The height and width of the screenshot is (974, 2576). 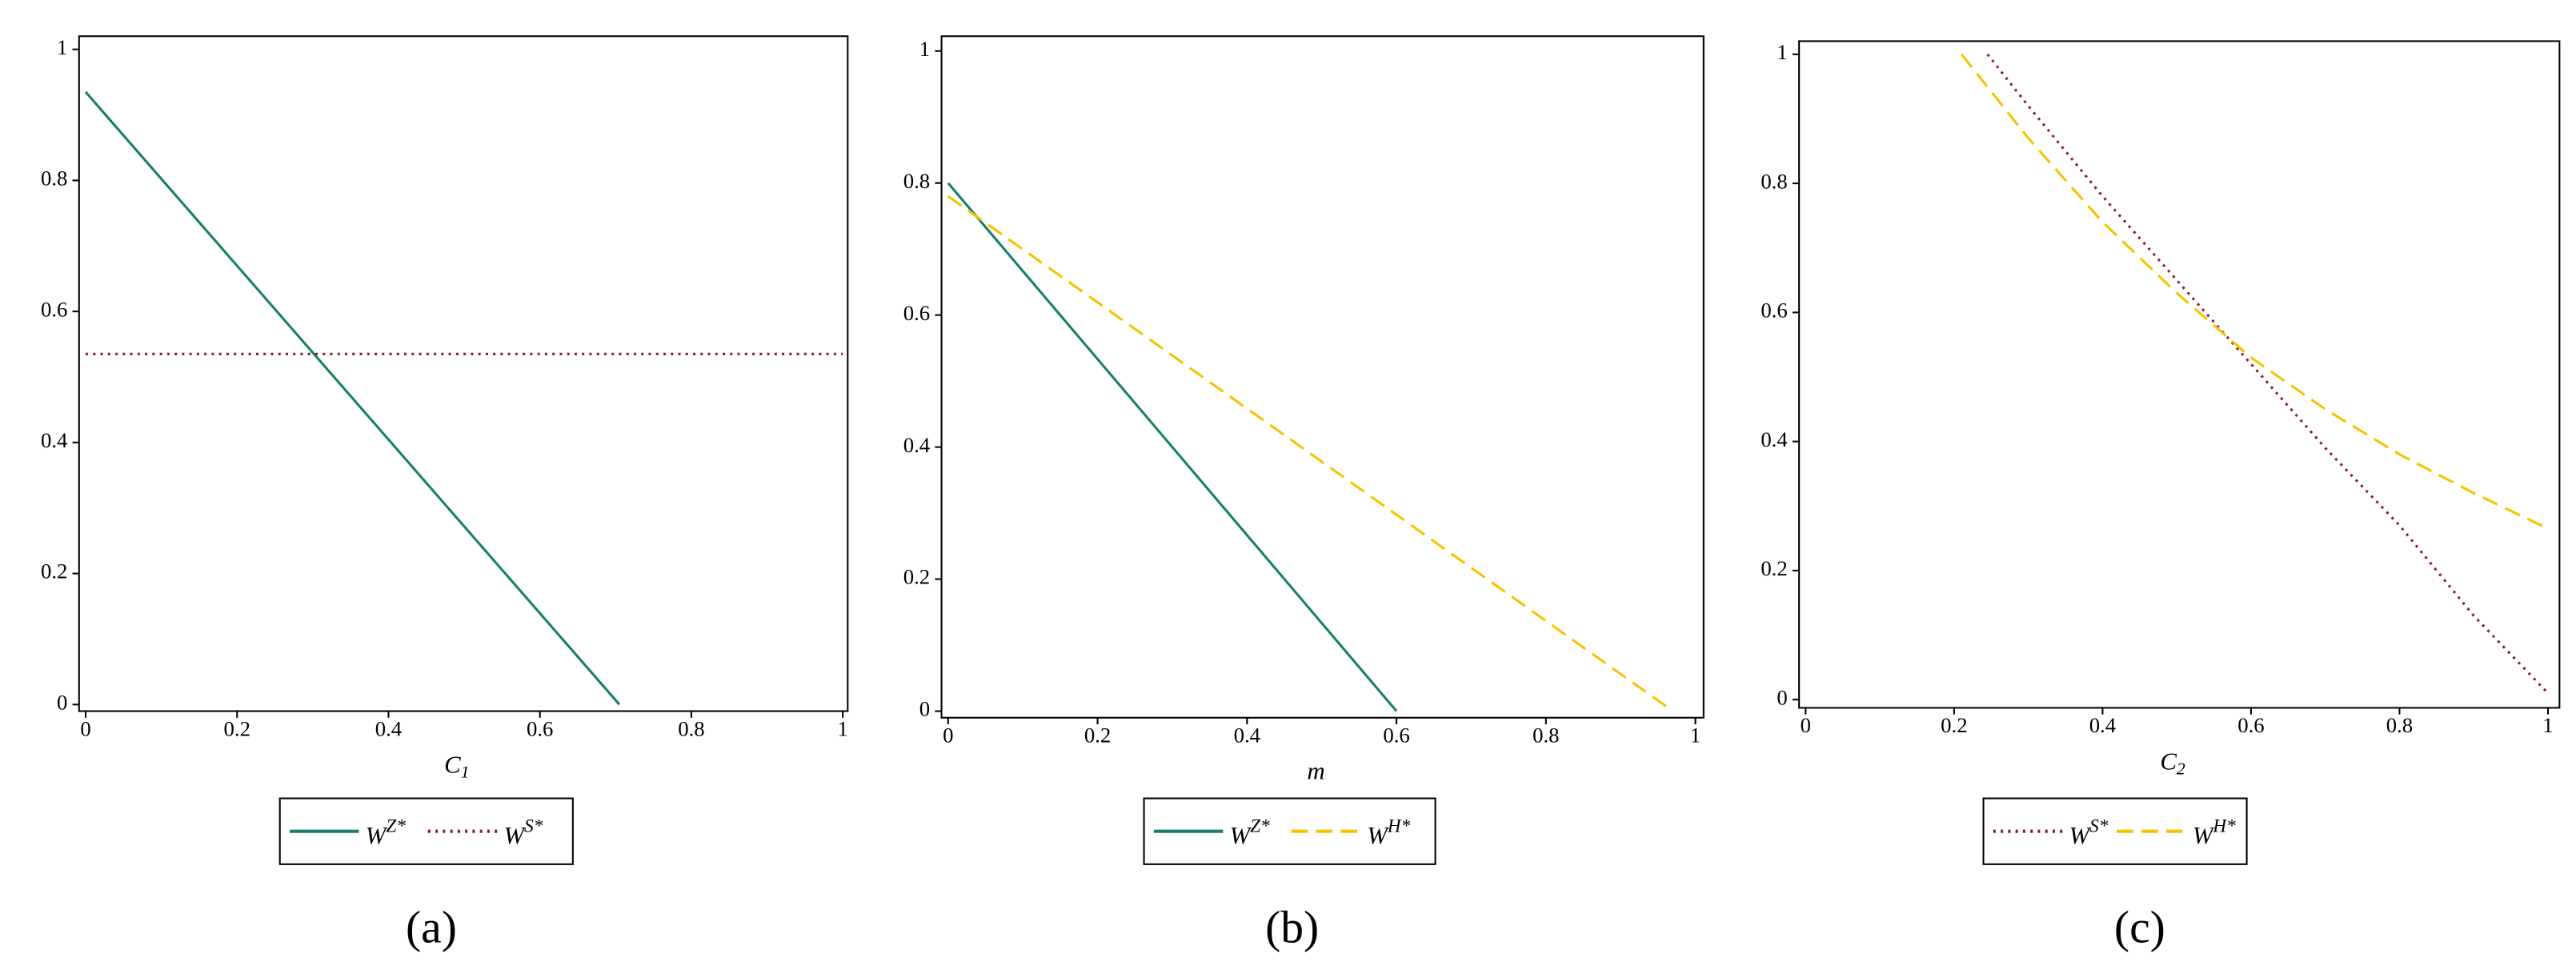 I want to click on panel-label: (a), so click(x=431, y=927).